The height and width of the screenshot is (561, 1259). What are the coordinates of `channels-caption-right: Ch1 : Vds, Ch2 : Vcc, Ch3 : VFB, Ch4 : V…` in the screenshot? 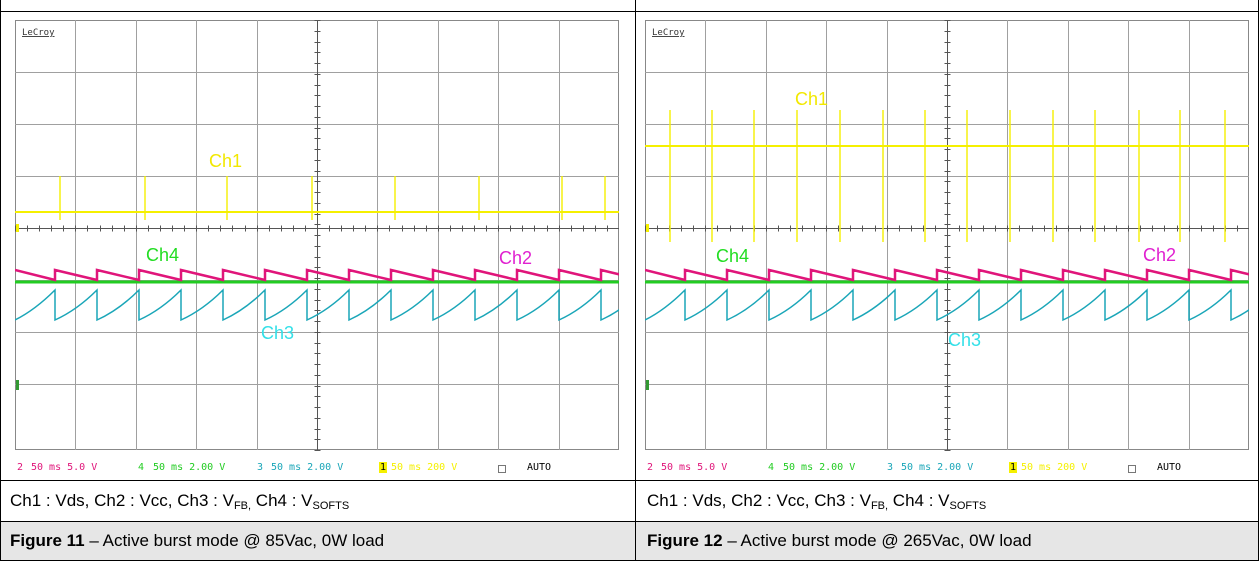 It's located at (817, 501).